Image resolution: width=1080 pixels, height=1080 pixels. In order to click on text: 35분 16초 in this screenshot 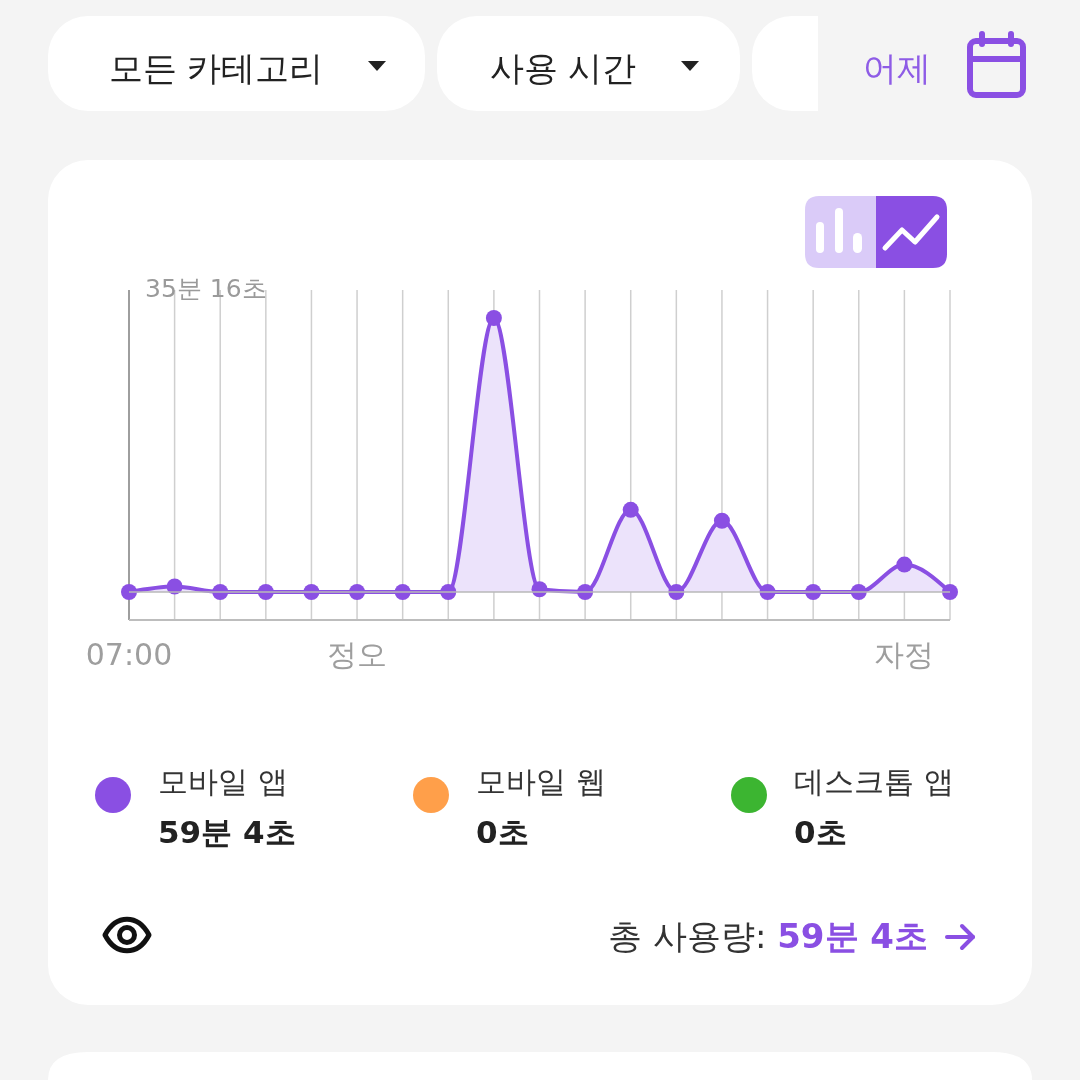, I will do `click(206, 288)`.